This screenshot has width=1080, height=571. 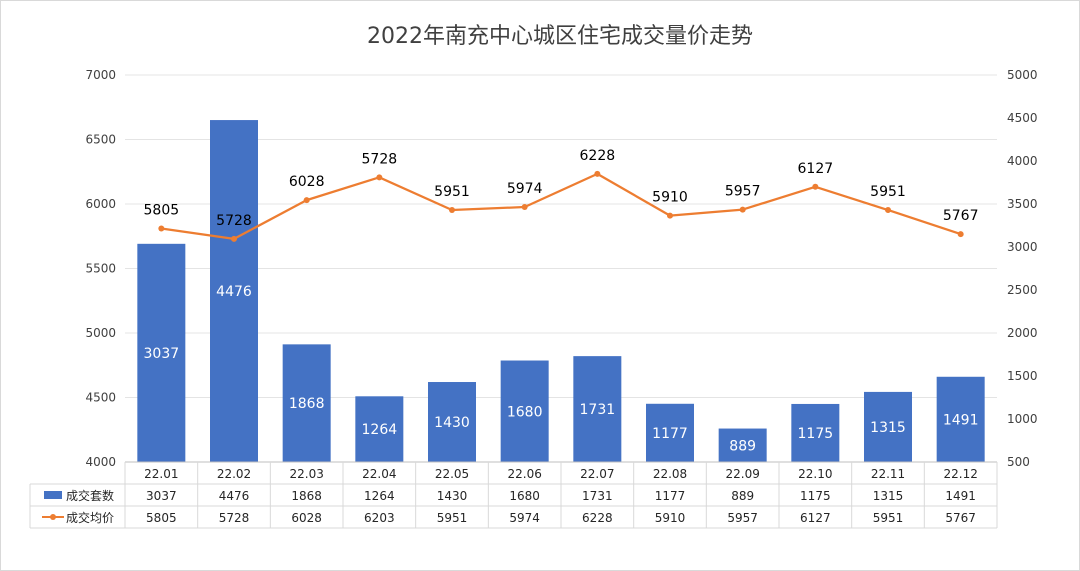 What do you see at coordinates (670, 496) in the screenshot?
I see `table-cell: 1177` at bounding box center [670, 496].